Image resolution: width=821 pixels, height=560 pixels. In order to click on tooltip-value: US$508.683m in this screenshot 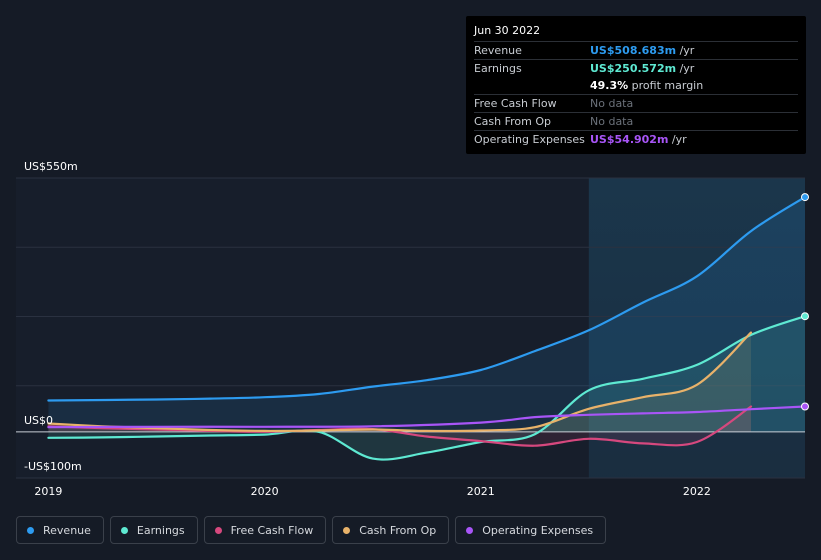, I will do `click(633, 50)`.